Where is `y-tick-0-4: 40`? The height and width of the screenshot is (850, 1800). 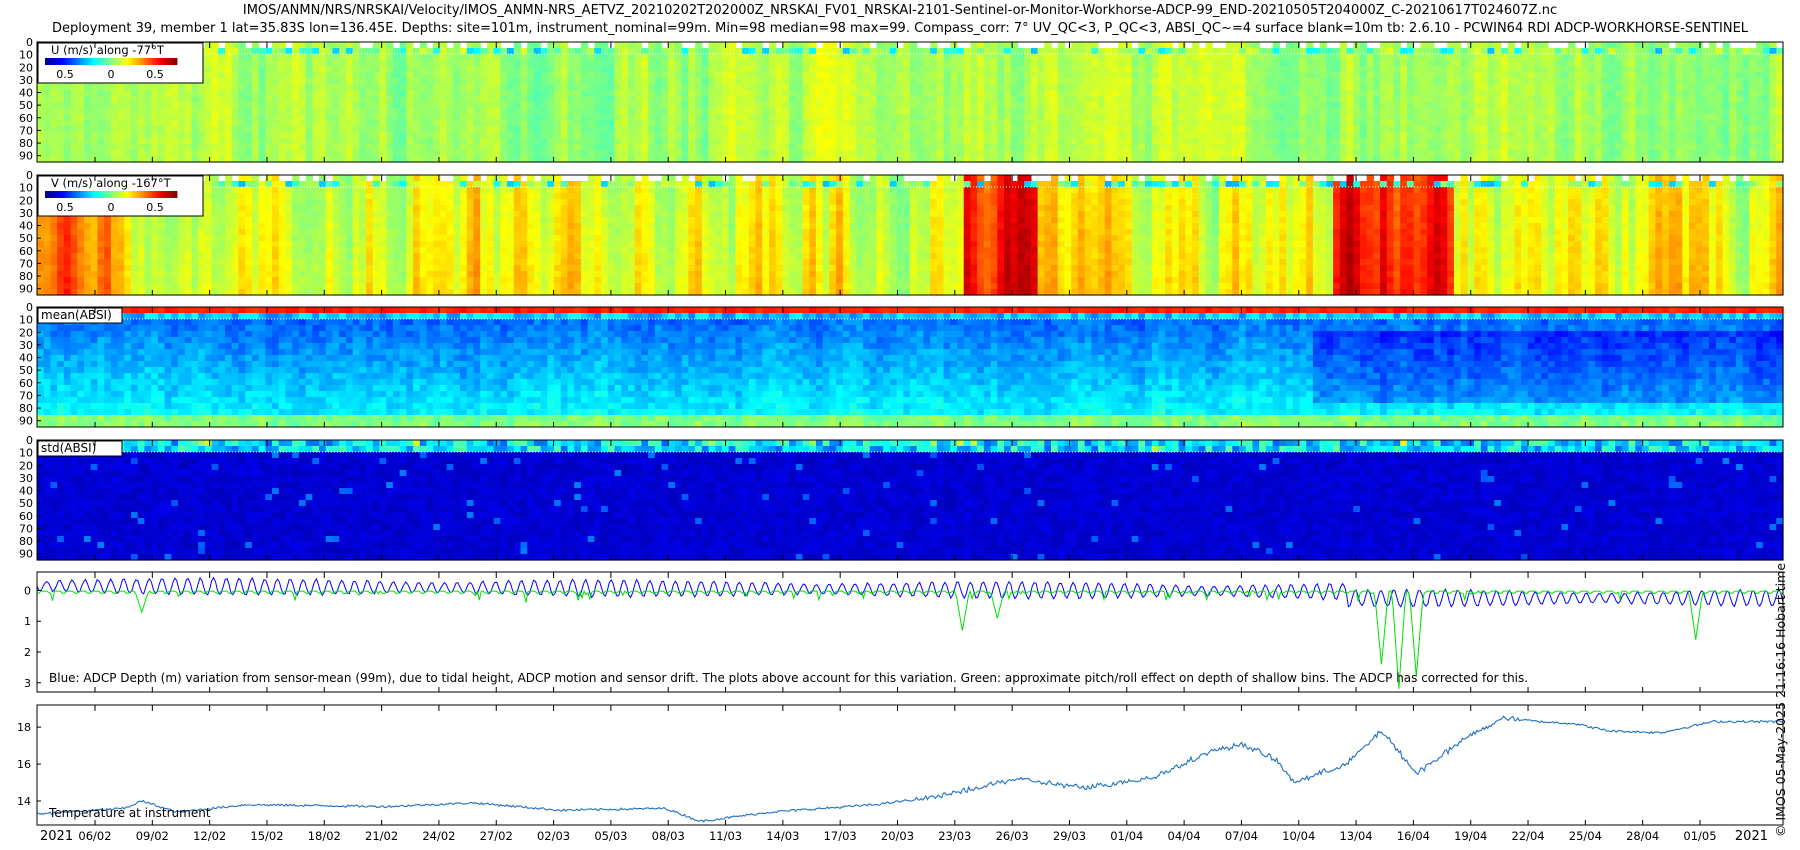
y-tick-0-4: 40 is located at coordinates (26, 93).